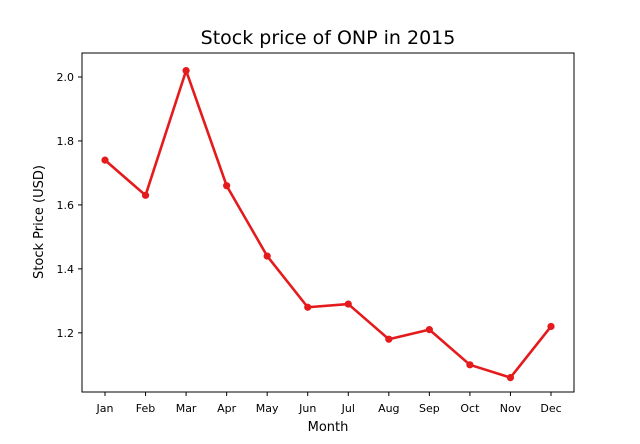 This screenshot has width=640, height=444. Describe the element at coordinates (105, 408) in the screenshot. I see `x-tick-label: Jan` at that location.